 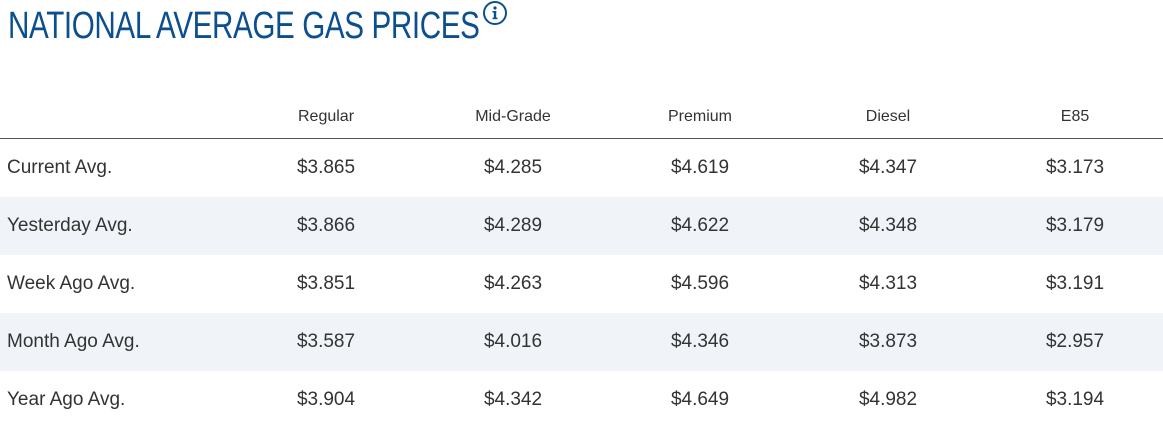 I want to click on price-cell-regular: $3.851, so click(x=326, y=283).